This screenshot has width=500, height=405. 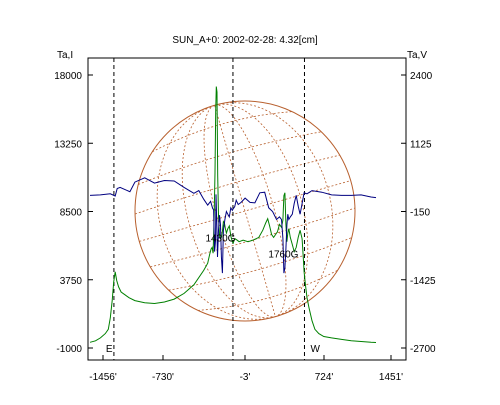 I want to click on left-tick-label: 3750, so click(x=71, y=281).